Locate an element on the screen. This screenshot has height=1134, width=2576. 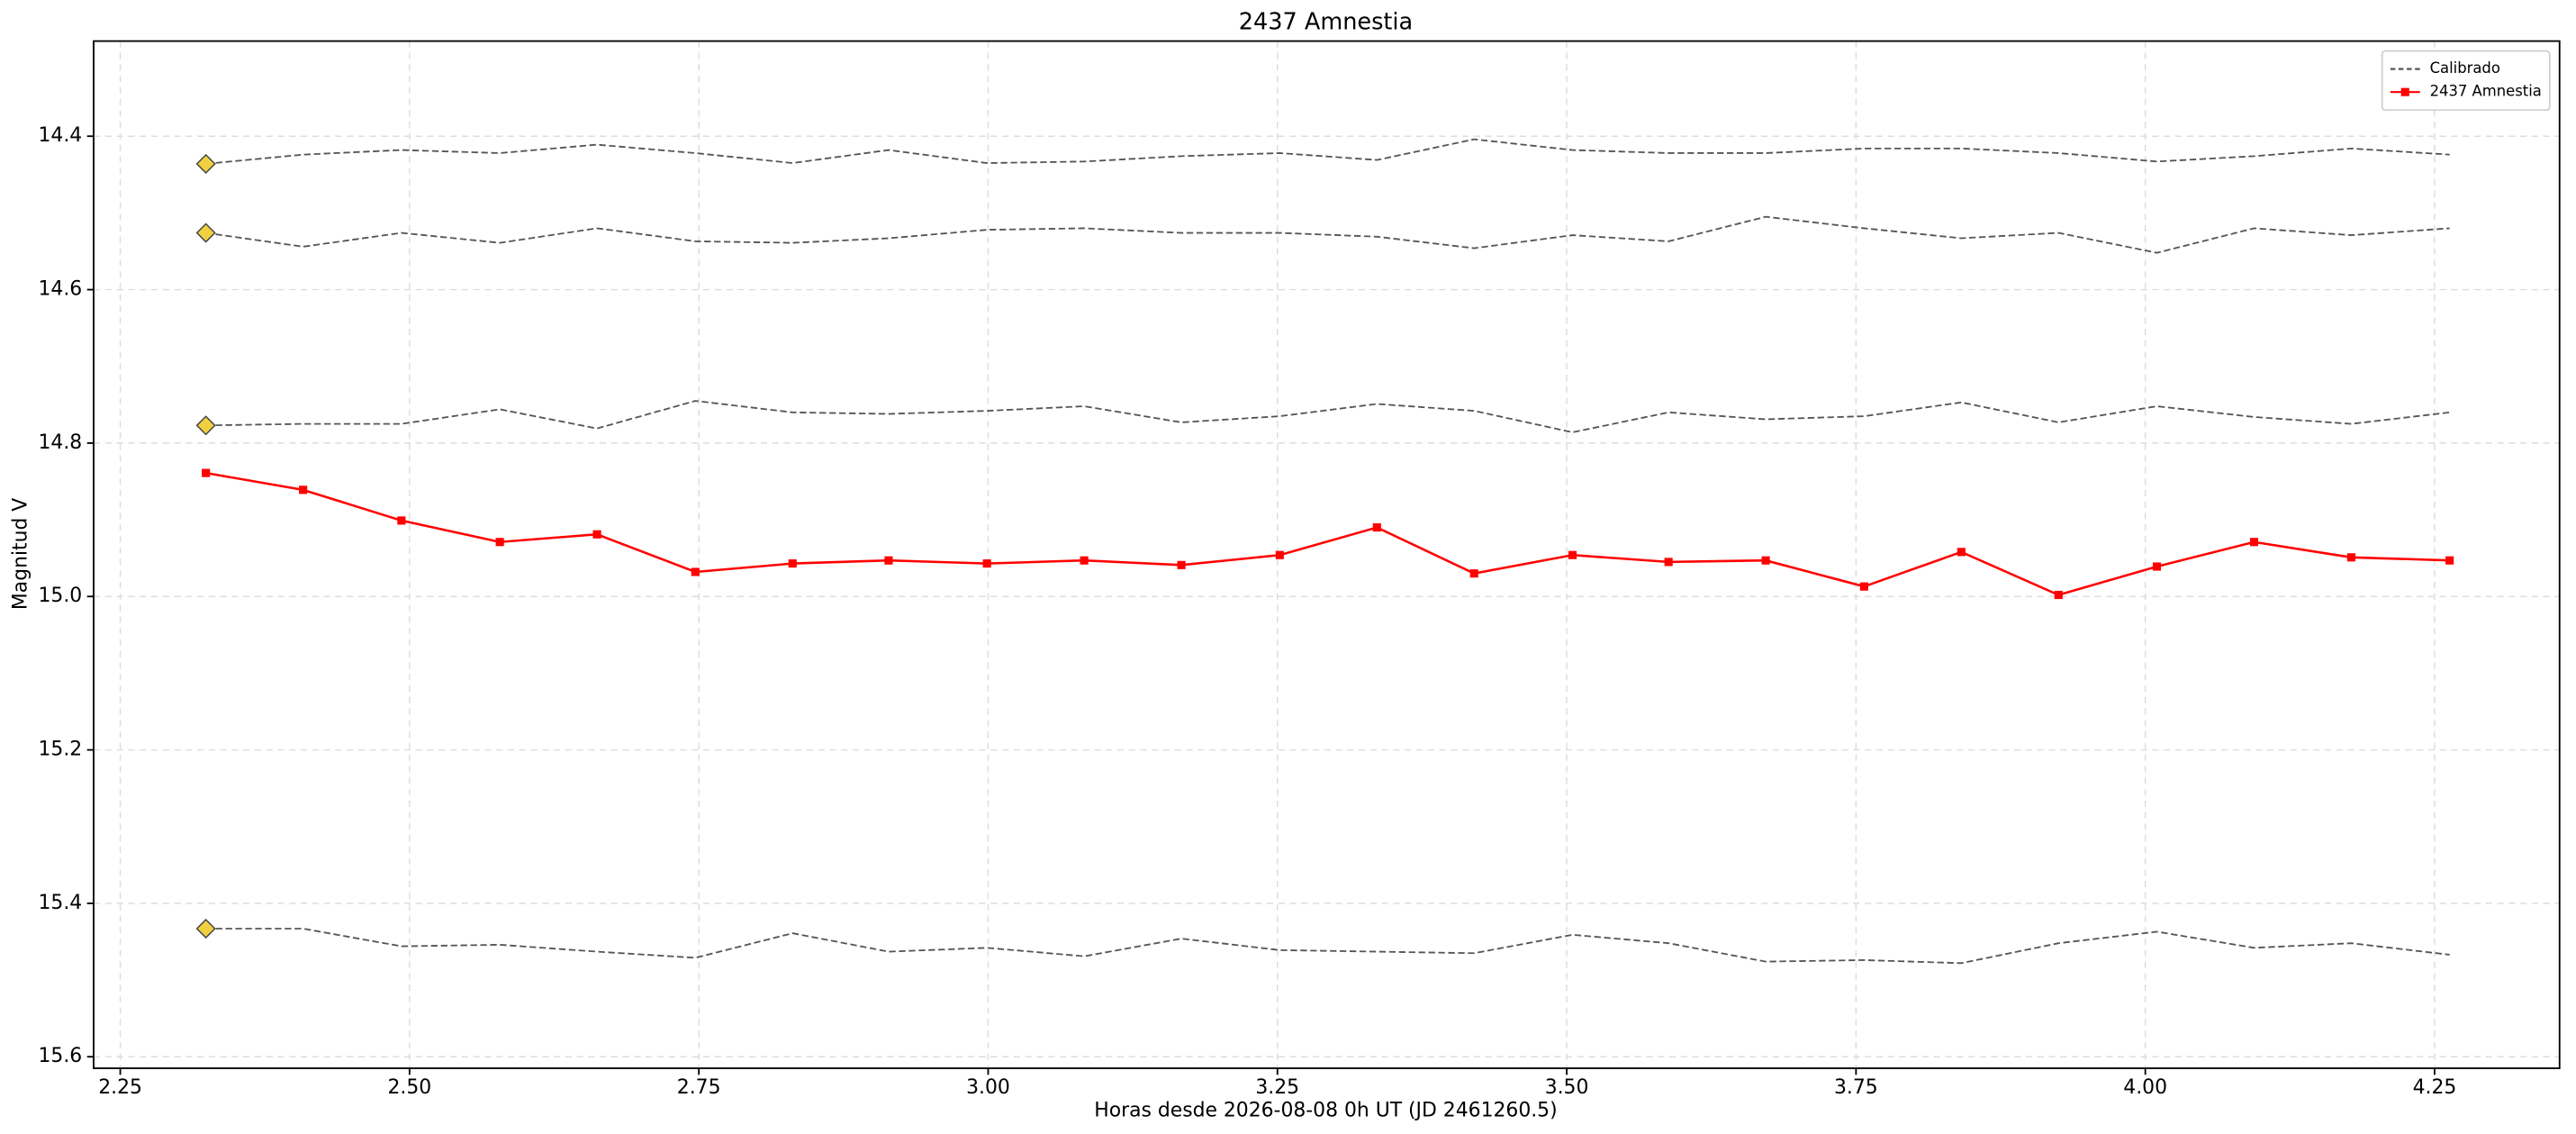
x-tick-label: 3.75 is located at coordinates (1856, 1087).